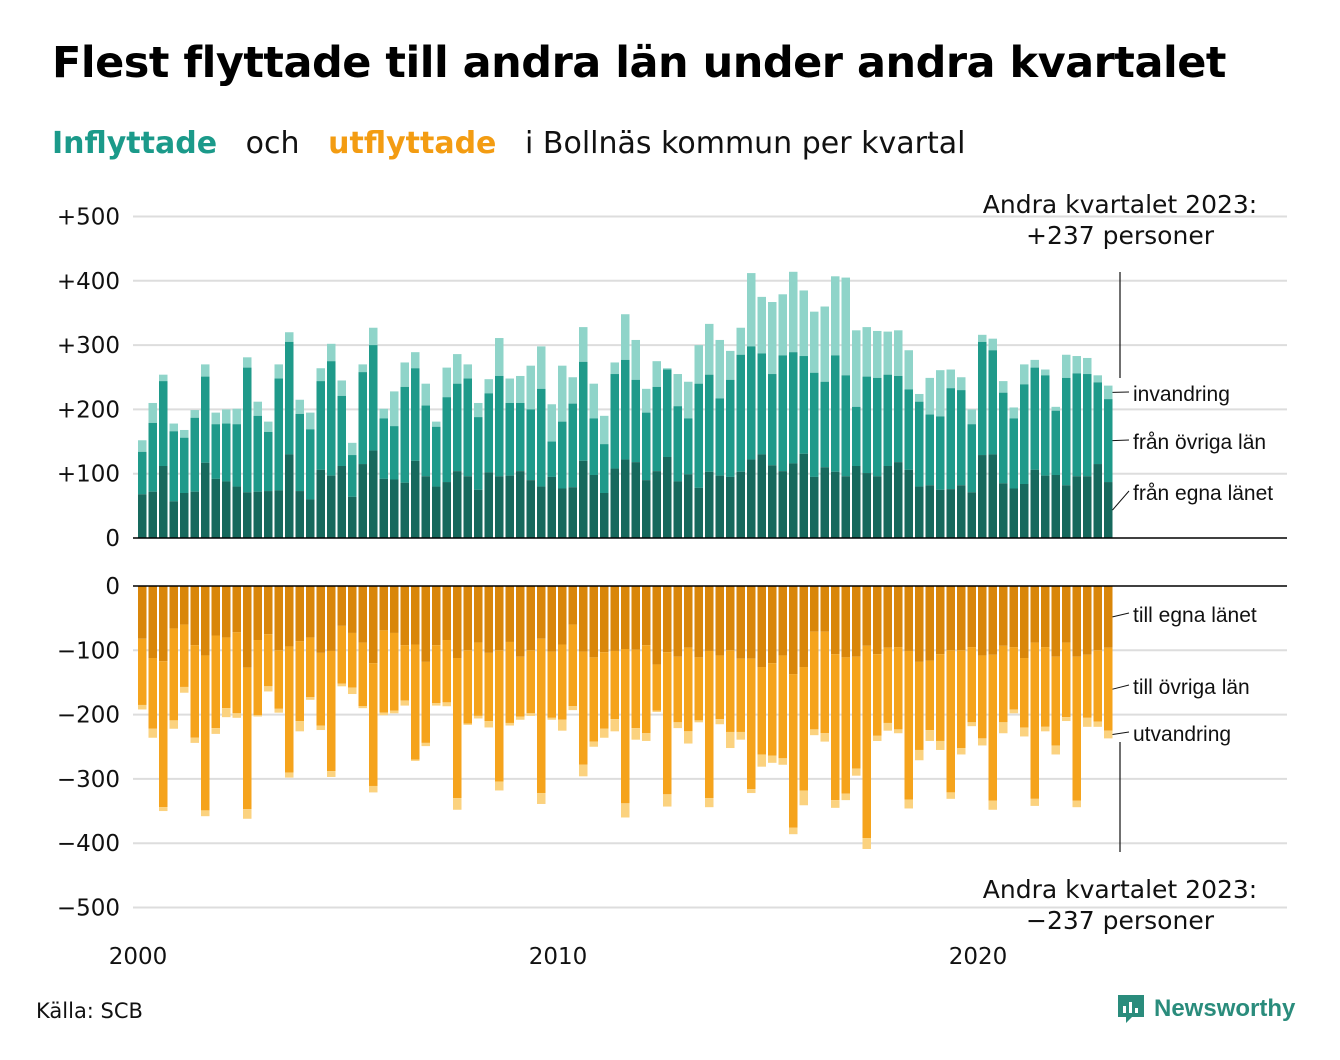  Describe the element at coordinates (1199, 442) in the screenshot. I see `series-label-inflow: från övriga län` at that location.